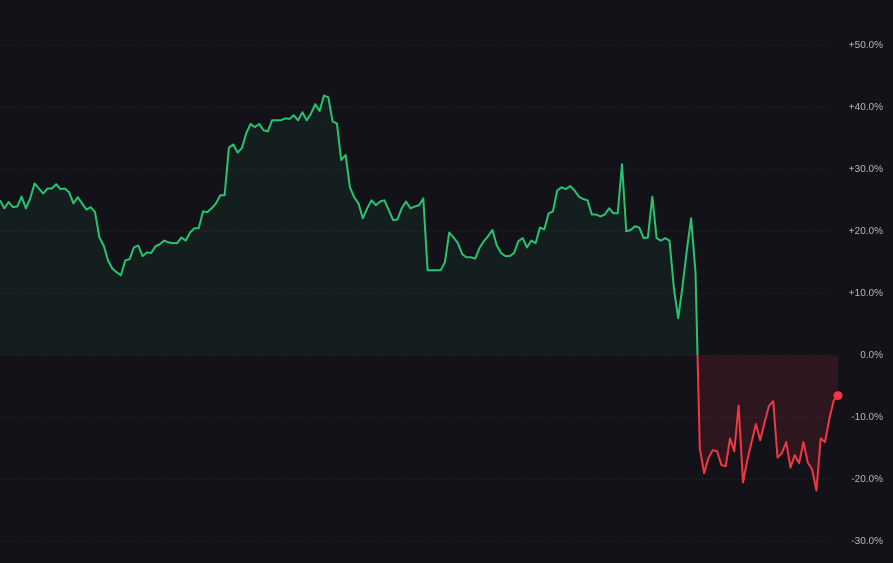  I want to click on last-point, so click(838, 396).